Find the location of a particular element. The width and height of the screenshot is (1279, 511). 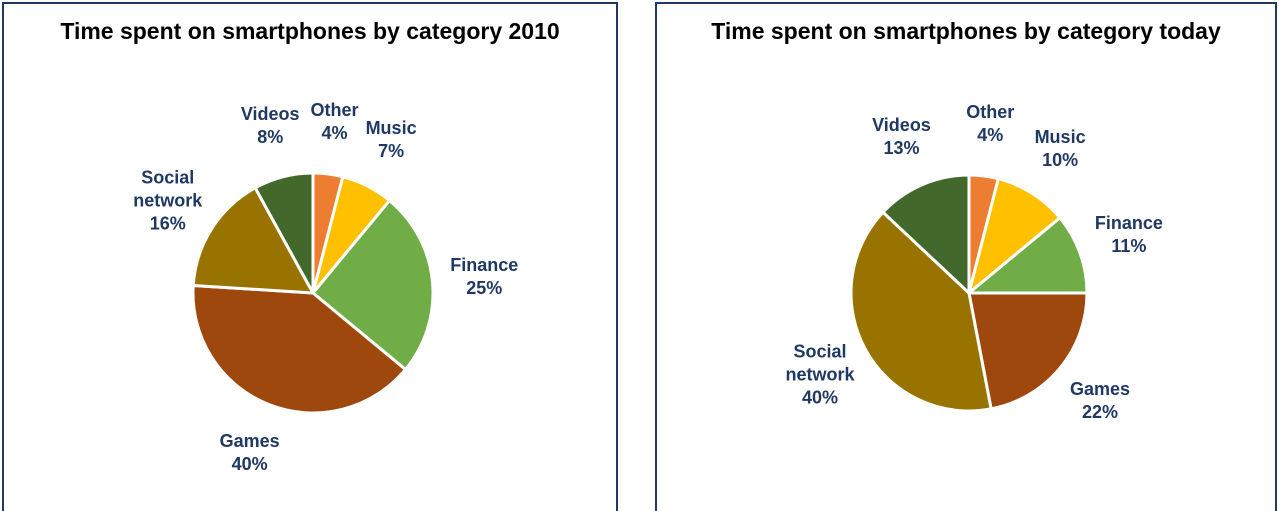

slice-label: Finance 25% is located at coordinates (484, 277).